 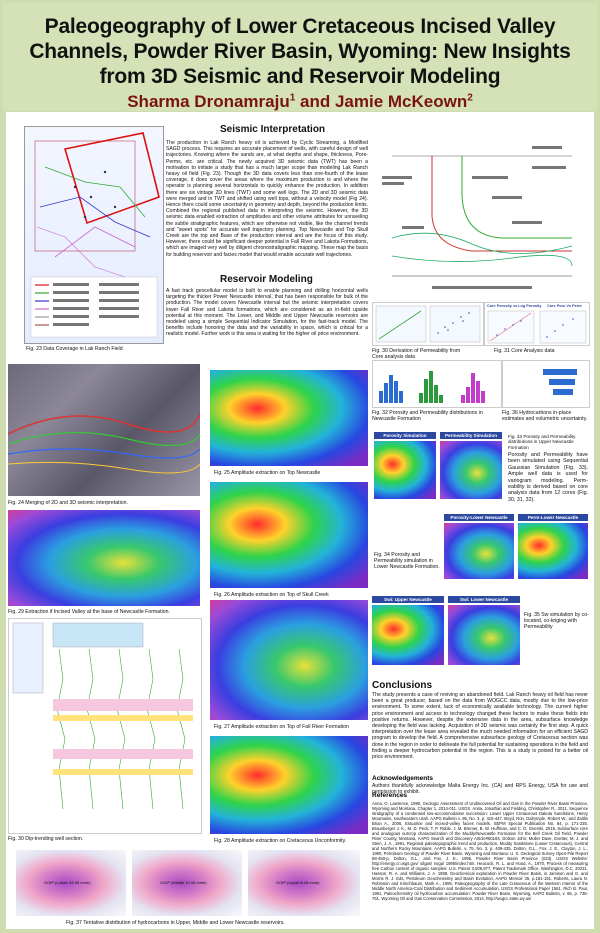 I want to click on well-trajectory-diagram, so click(x=478, y=212).